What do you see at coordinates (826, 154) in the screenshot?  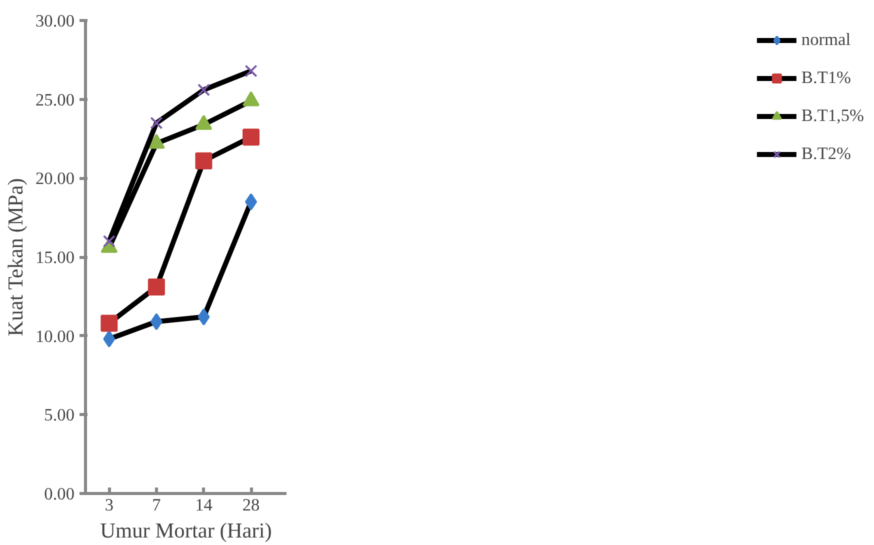 I see `legend-label: B.T2%` at bounding box center [826, 154].